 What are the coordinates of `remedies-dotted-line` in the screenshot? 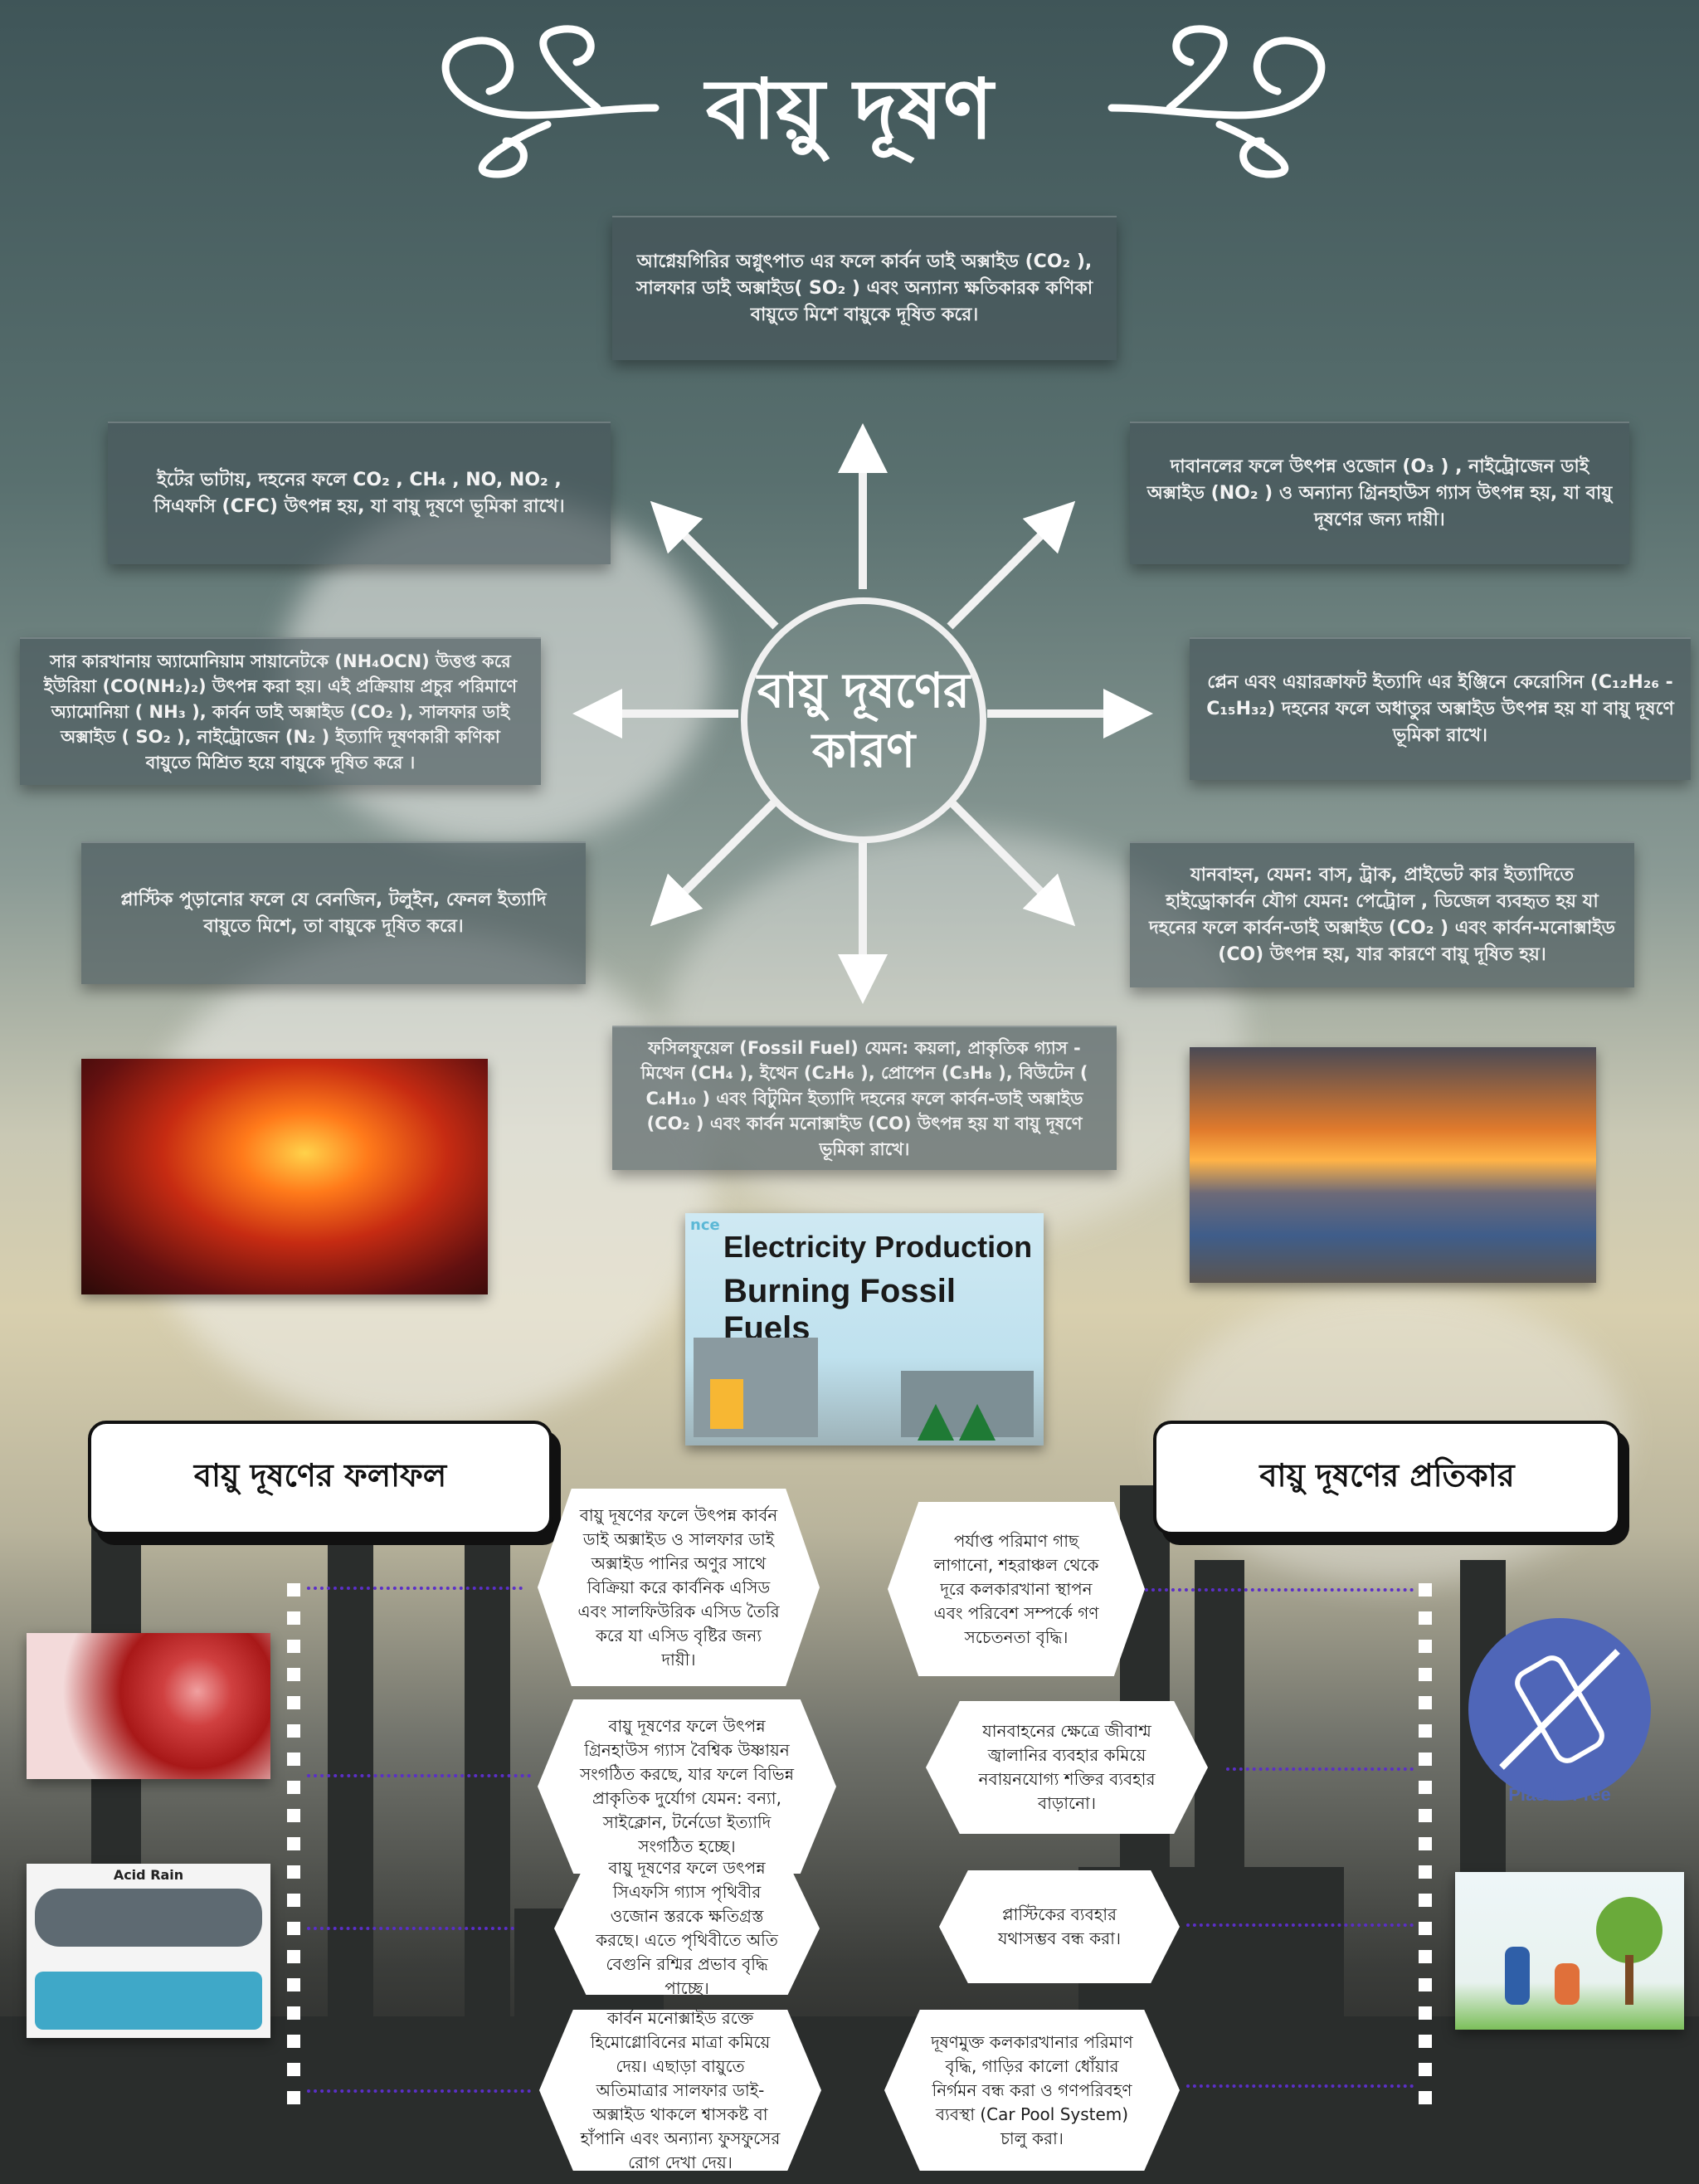 It's located at (1426, 1851).